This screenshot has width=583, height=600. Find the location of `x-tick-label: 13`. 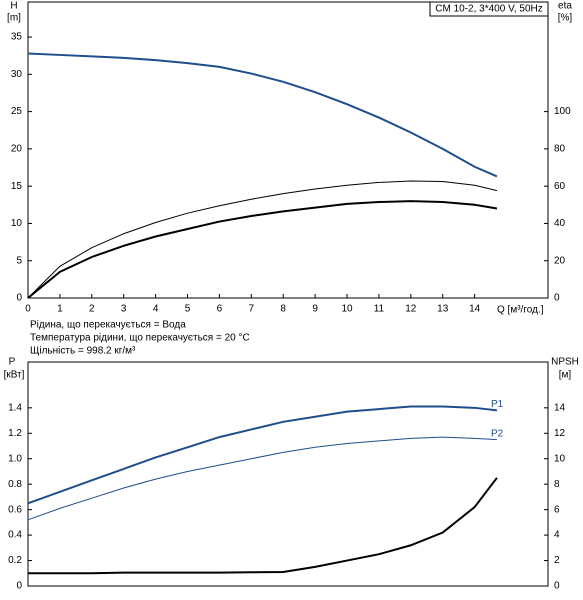

x-tick-label: 13 is located at coordinates (443, 309).